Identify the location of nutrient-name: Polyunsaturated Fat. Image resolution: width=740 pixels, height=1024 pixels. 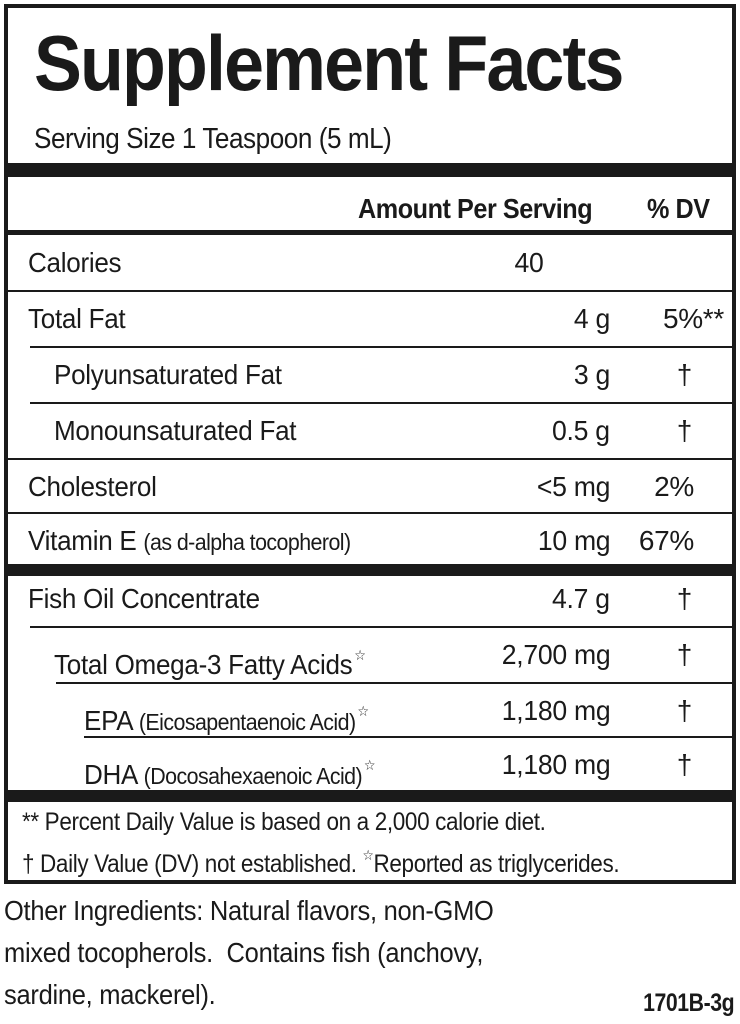
(168, 374).